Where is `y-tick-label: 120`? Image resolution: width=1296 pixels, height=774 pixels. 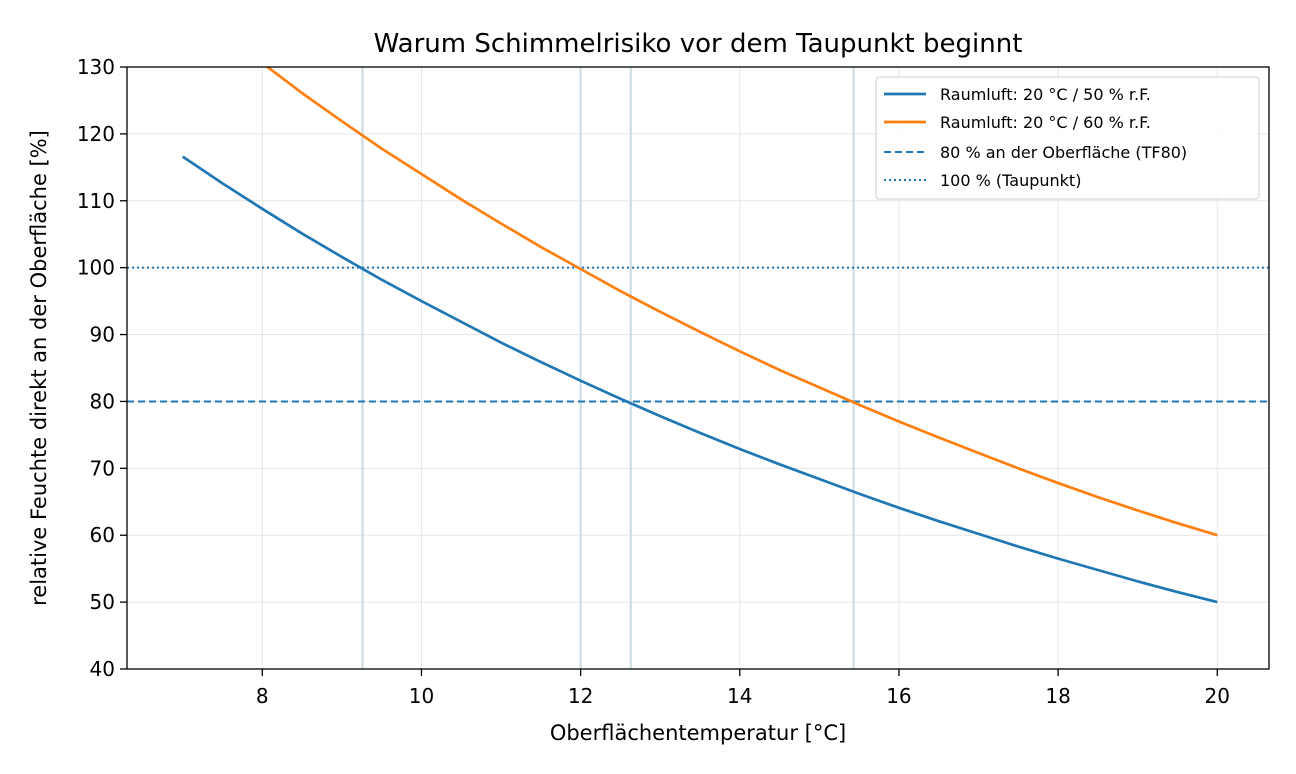
y-tick-label: 120 is located at coordinates (96, 134).